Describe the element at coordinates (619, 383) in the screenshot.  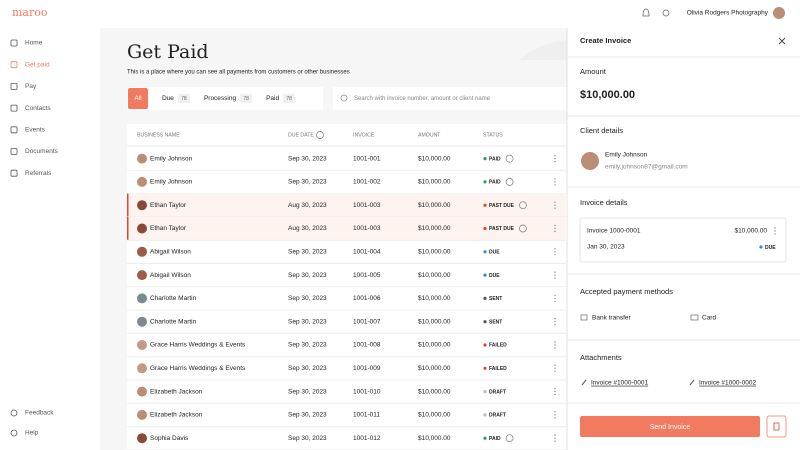
I see `attachment: Invoice #1000-0001` at that location.